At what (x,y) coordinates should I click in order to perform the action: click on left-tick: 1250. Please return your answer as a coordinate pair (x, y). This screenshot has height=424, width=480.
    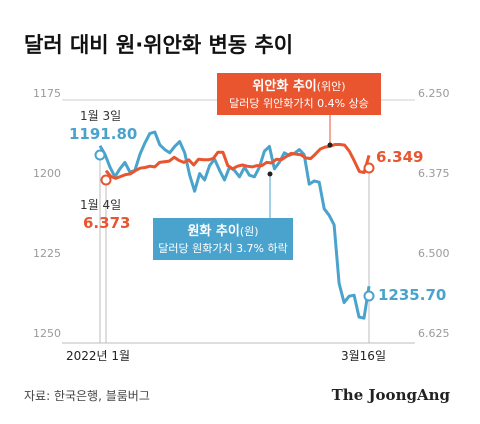
    Looking at the image, I should click on (47, 333).